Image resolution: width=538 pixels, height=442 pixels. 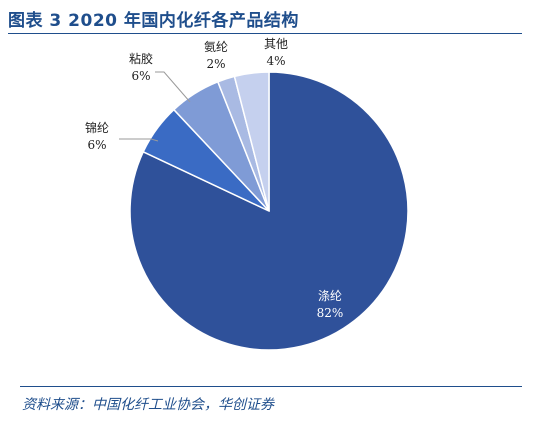 I want to click on slice-value-label: 82%, so click(x=330, y=313).